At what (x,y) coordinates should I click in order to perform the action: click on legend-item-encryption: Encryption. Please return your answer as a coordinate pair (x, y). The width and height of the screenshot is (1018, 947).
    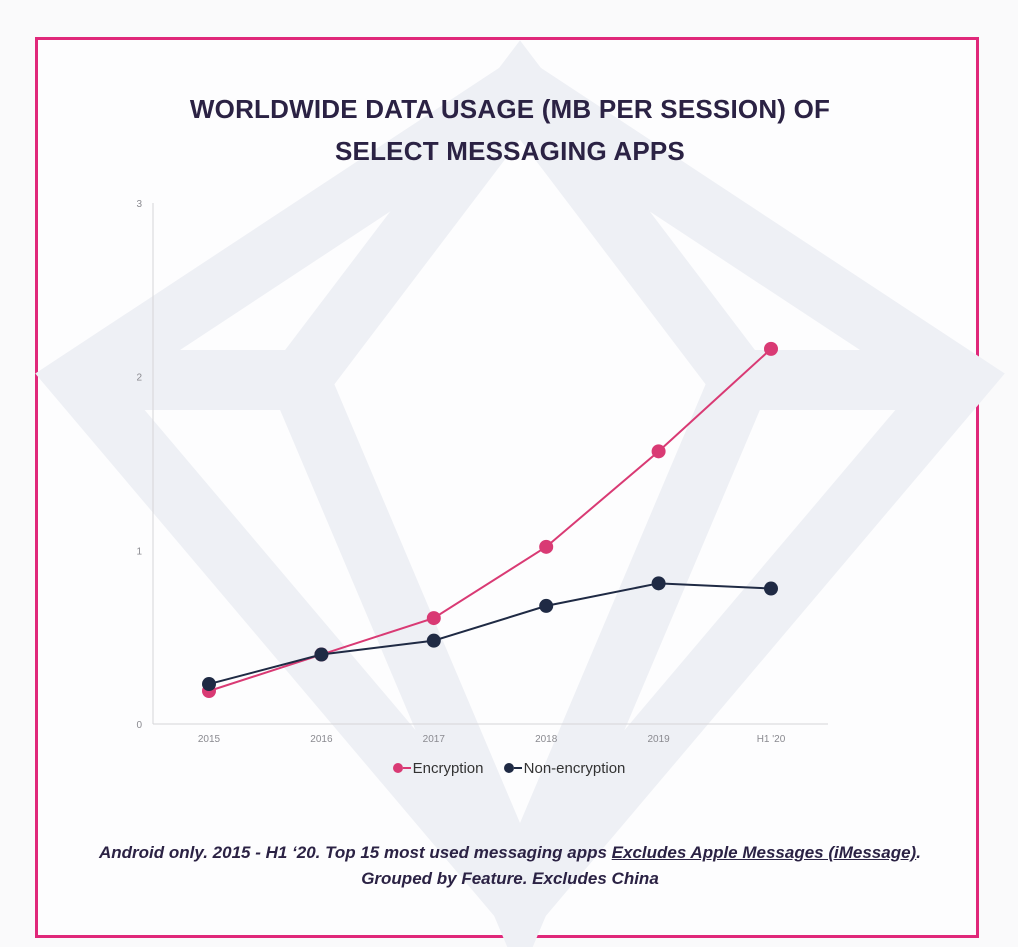
    Looking at the image, I should click on (438, 768).